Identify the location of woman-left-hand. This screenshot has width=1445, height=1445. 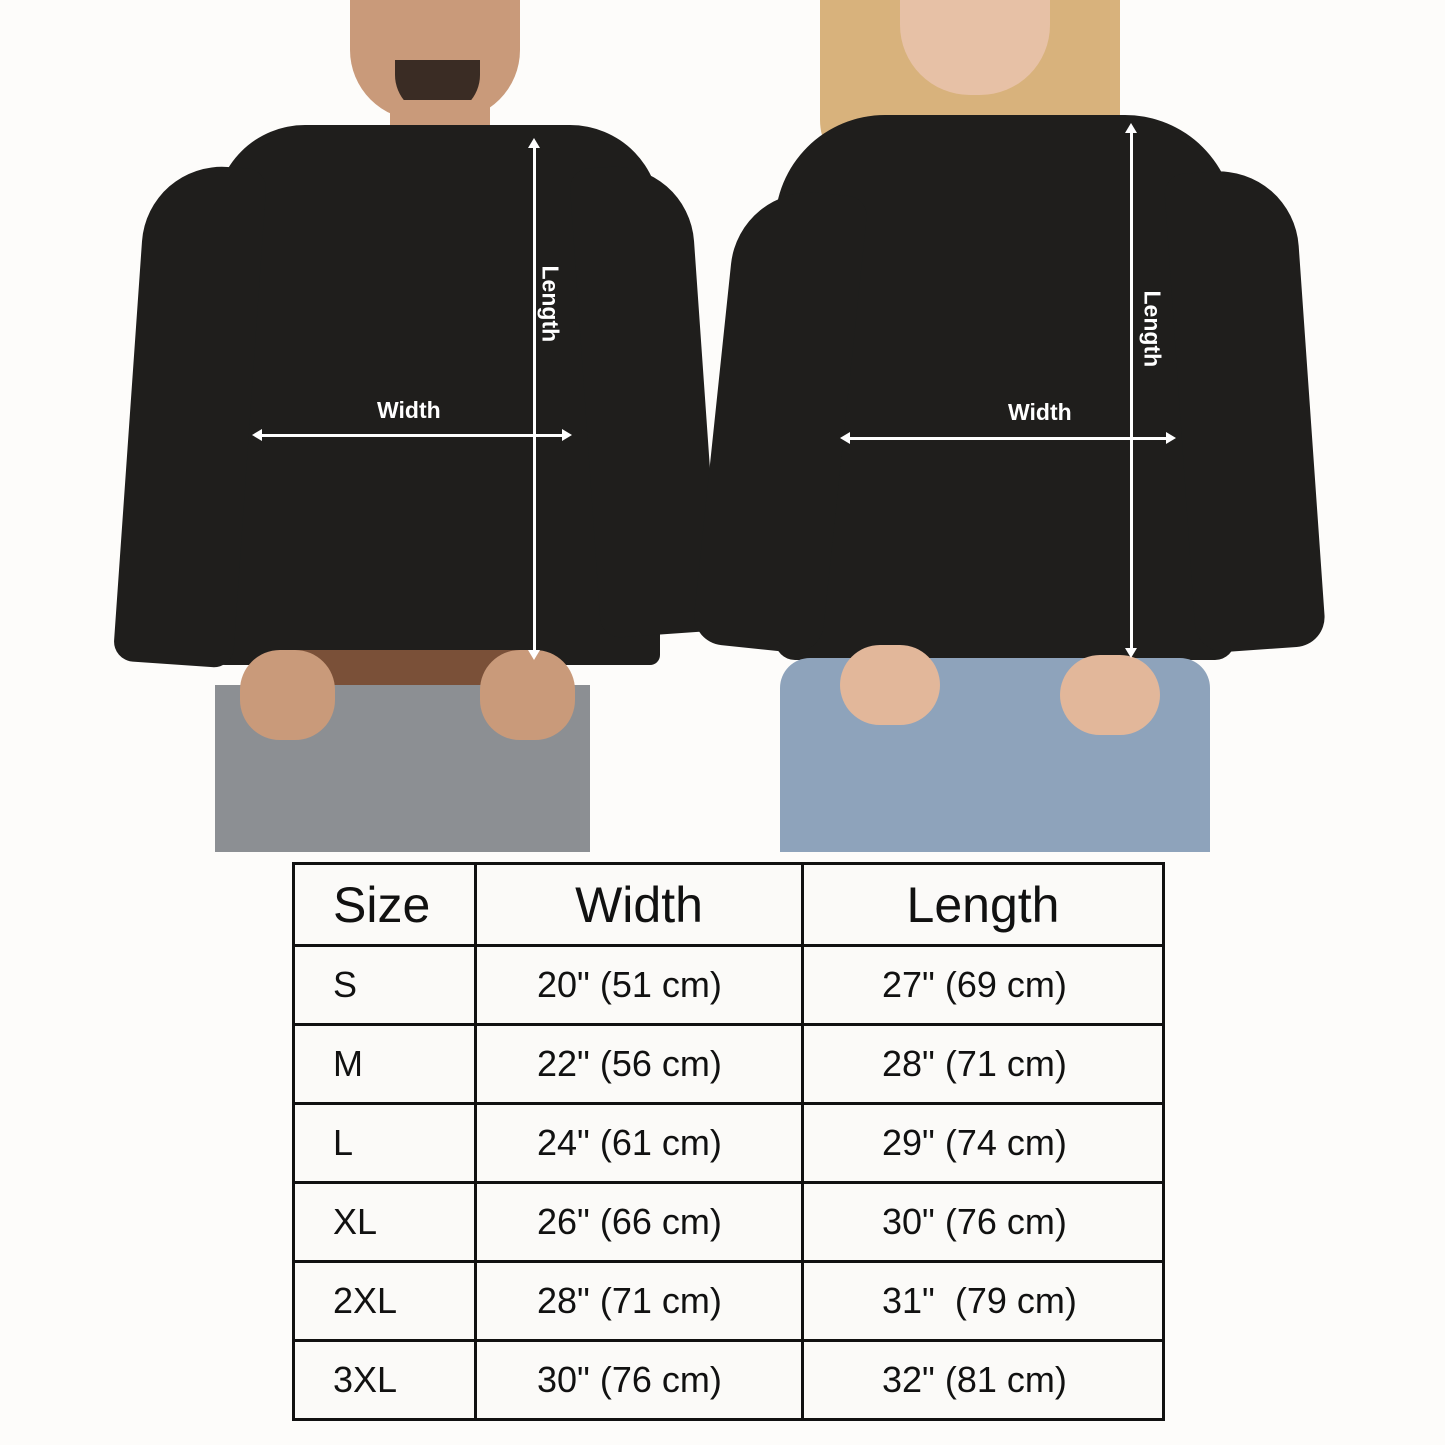
(890, 685).